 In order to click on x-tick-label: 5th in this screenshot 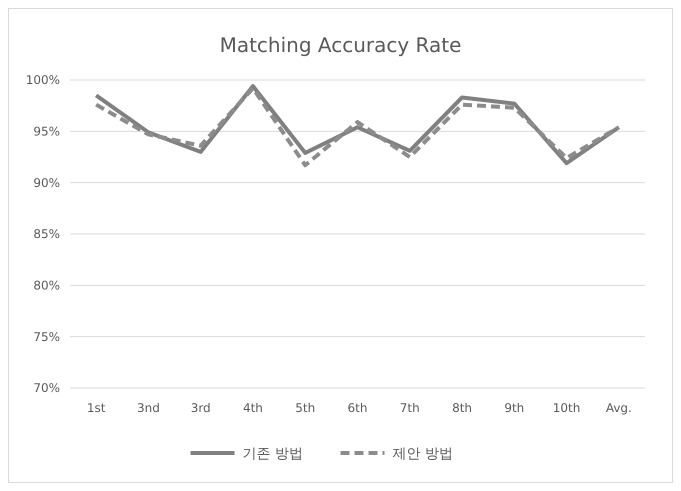, I will do `click(305, 408)`.